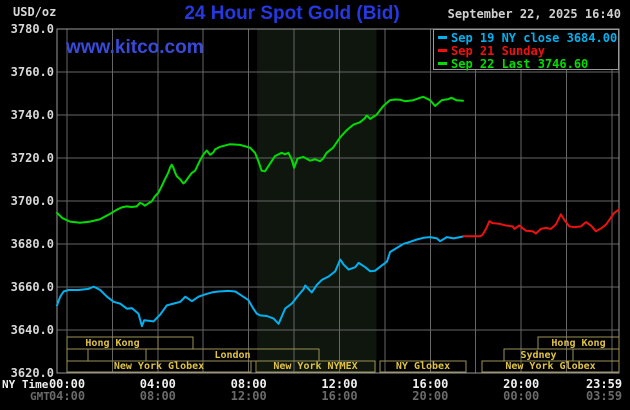 The height and width of the screenshot is (410, 630). Describe the element at coordinates (534, 14) in the screenshot. I see `chart-datetime: September 22, 2025 16:40` at that location.